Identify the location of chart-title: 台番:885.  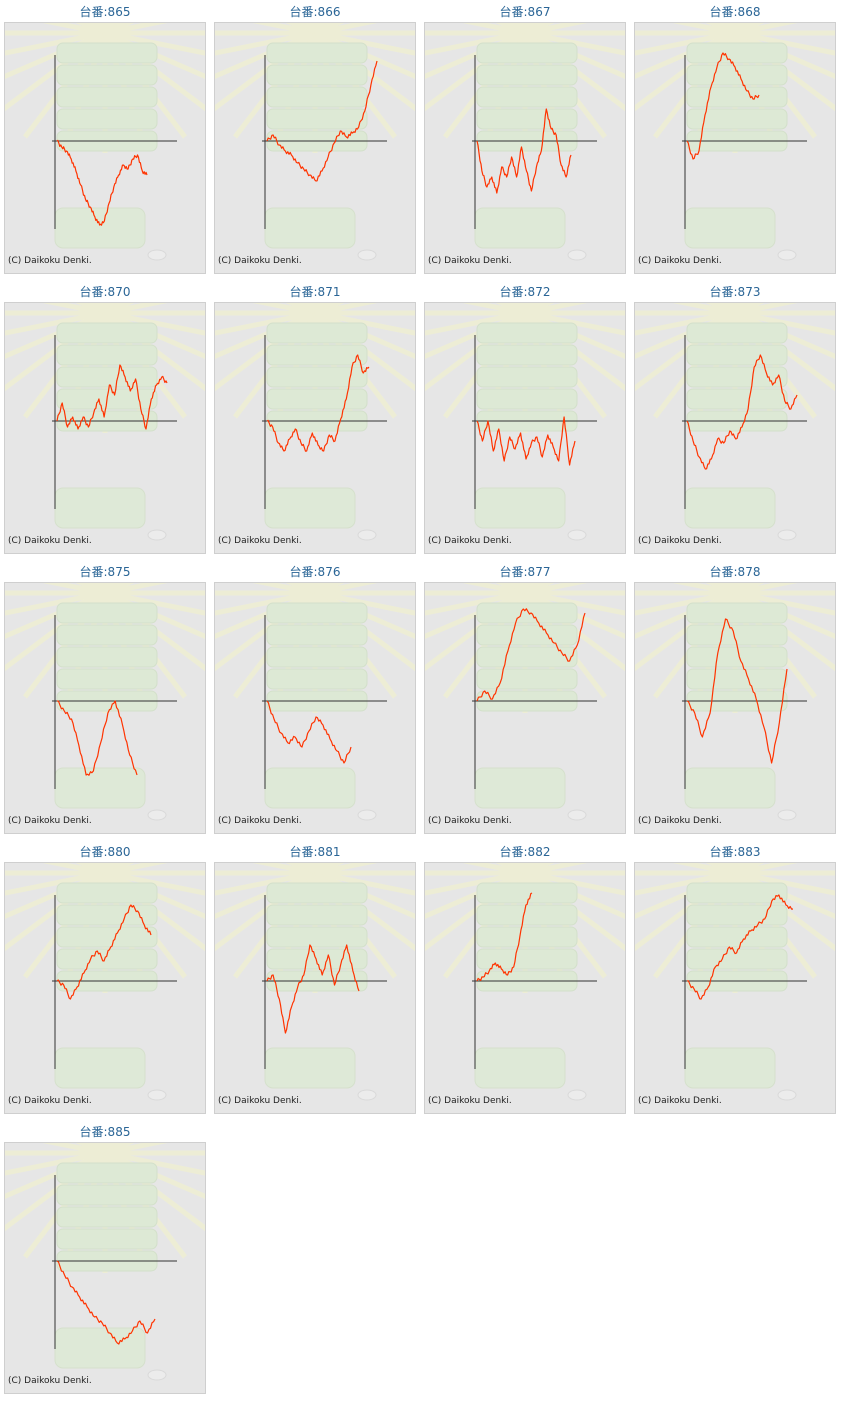
(105, 1132).